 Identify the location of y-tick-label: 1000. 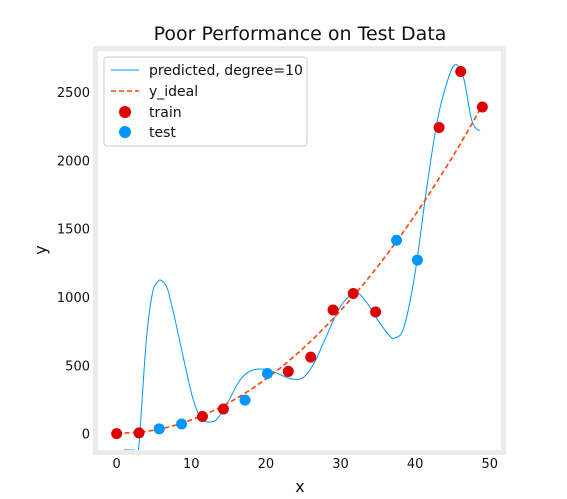
(73, 298).